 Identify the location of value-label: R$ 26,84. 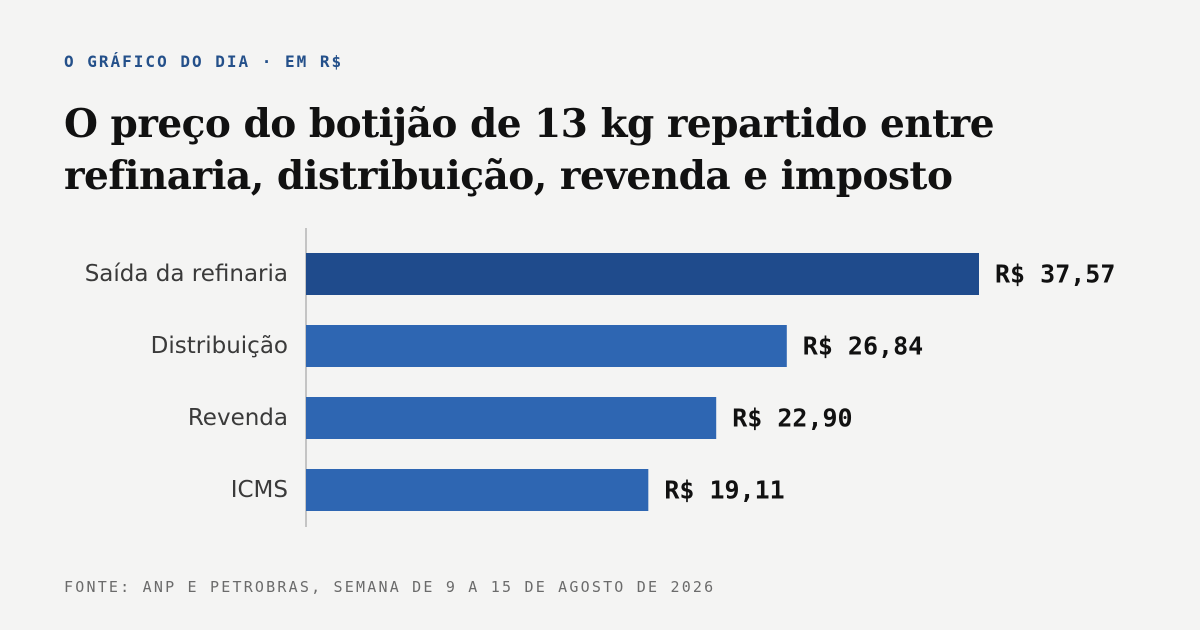
(863, 346).